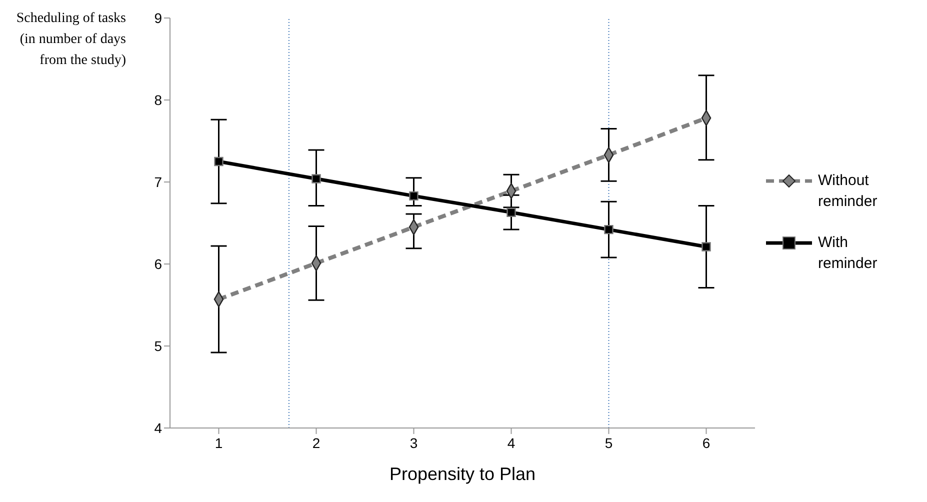  Describe the element at coordinates (158, 346) in the screenshot. I see `y-tick-label: 5` at that location.